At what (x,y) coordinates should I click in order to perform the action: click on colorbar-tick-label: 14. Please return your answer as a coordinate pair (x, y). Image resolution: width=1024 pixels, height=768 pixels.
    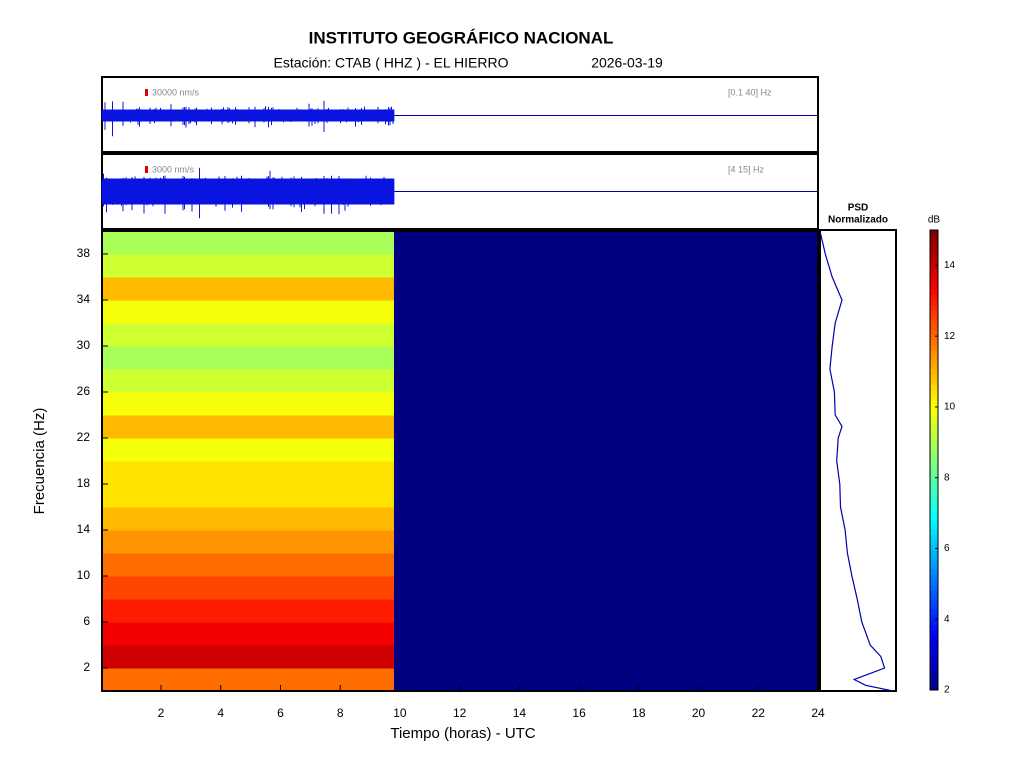
    Looking at the image, I should click on (950, 265).